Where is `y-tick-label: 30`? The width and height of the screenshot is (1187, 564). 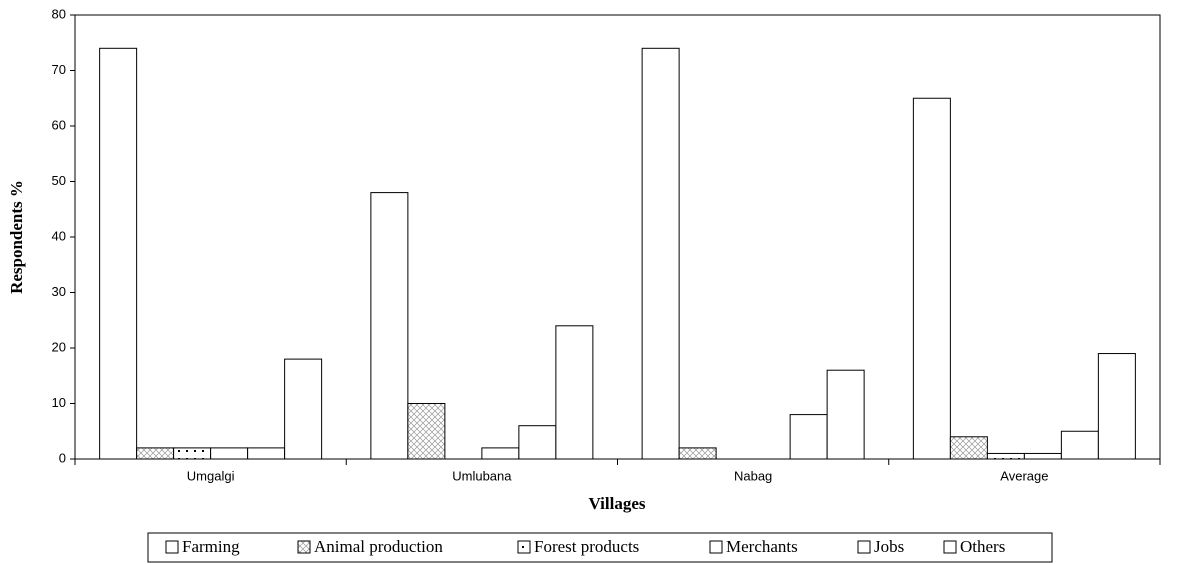 y-tick-label: 30 is located at coordinates (59, 291).